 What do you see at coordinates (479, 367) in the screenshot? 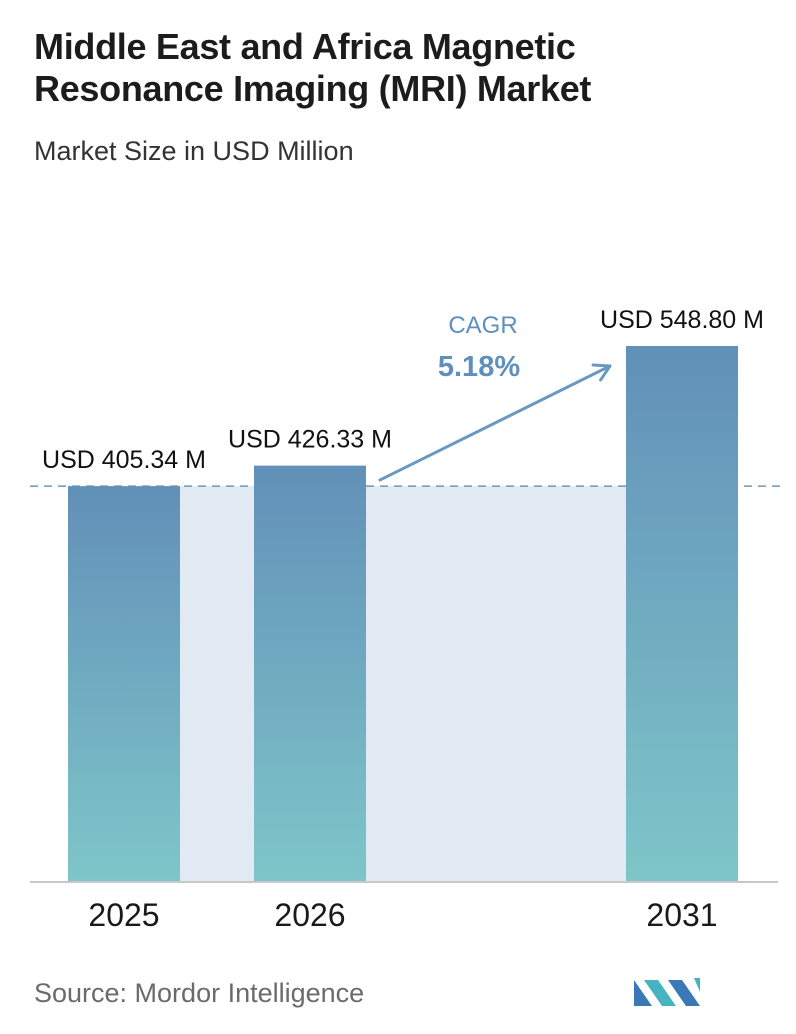
I see `cagr-value: 5.18%` at bounding box center [479, 367].